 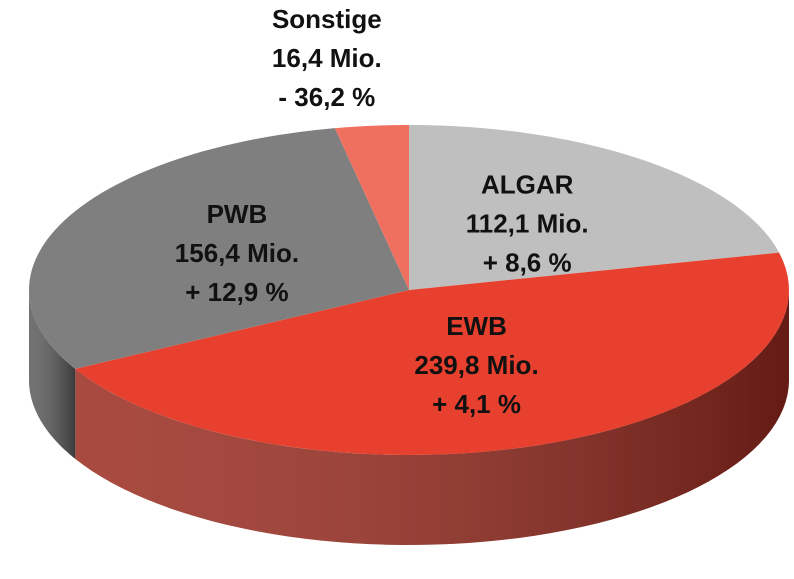 I want to click on slice-label: ALGAR 112,1 Mio. + 8,6 %, so click(x=527, y=223).